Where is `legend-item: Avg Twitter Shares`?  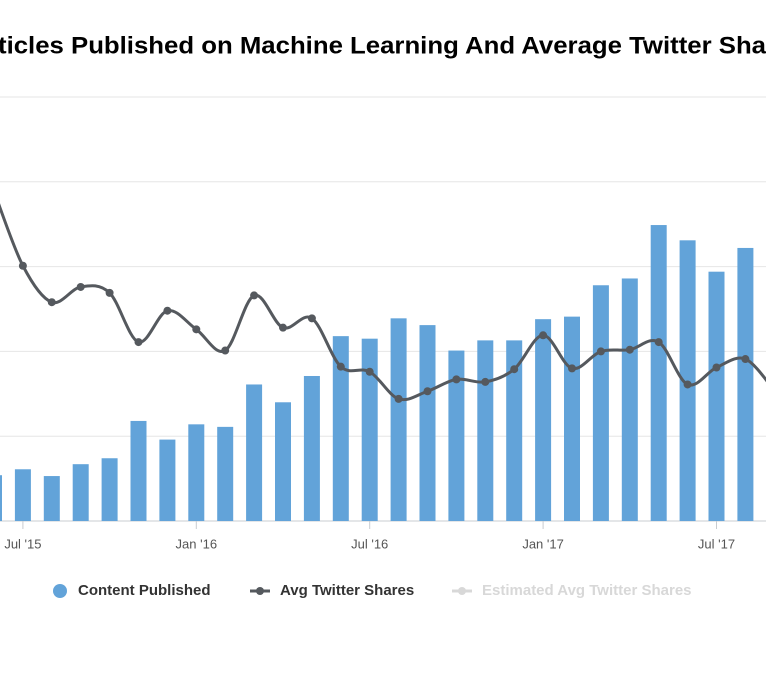
legend-item: Avg Twitter Shares is located at coordinates (332, 590).